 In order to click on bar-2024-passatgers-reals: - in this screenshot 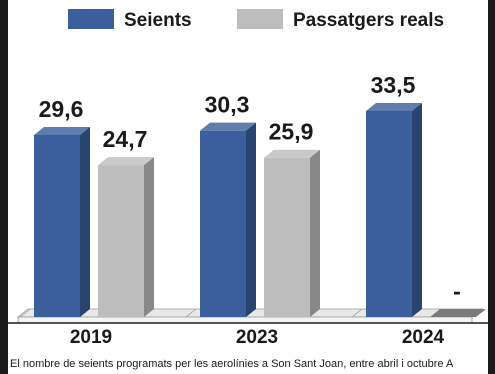, I will do `click(458, 297)`.